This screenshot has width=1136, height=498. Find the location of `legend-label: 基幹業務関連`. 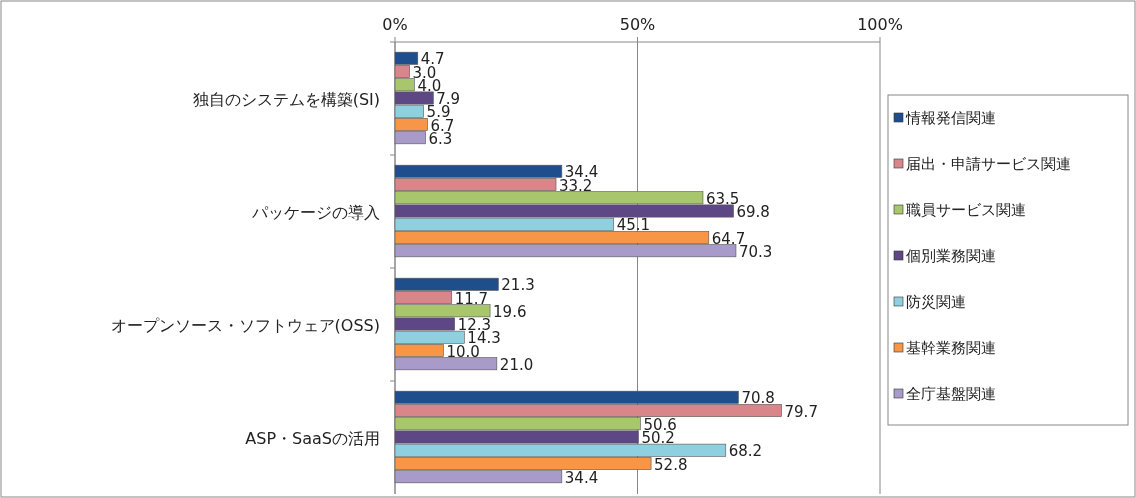

legend-label: 基幹業務関連 is located at coordinates (951, 348).